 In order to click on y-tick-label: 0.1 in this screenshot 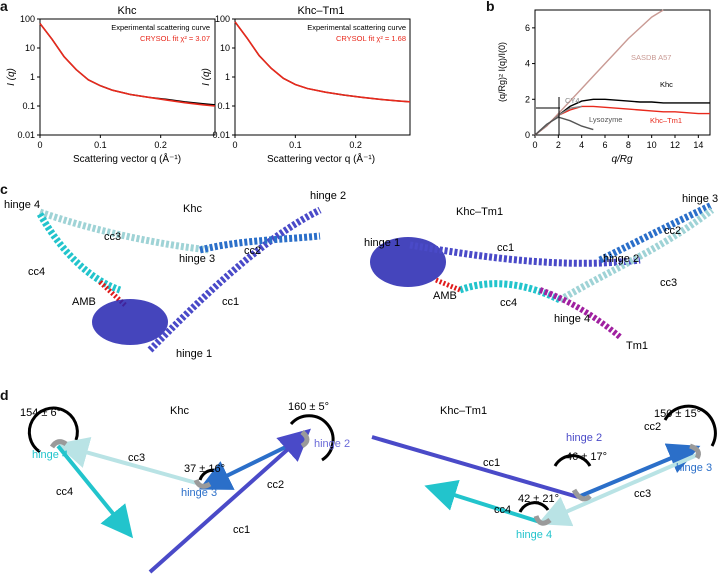, I will do `click(28, 106)`.